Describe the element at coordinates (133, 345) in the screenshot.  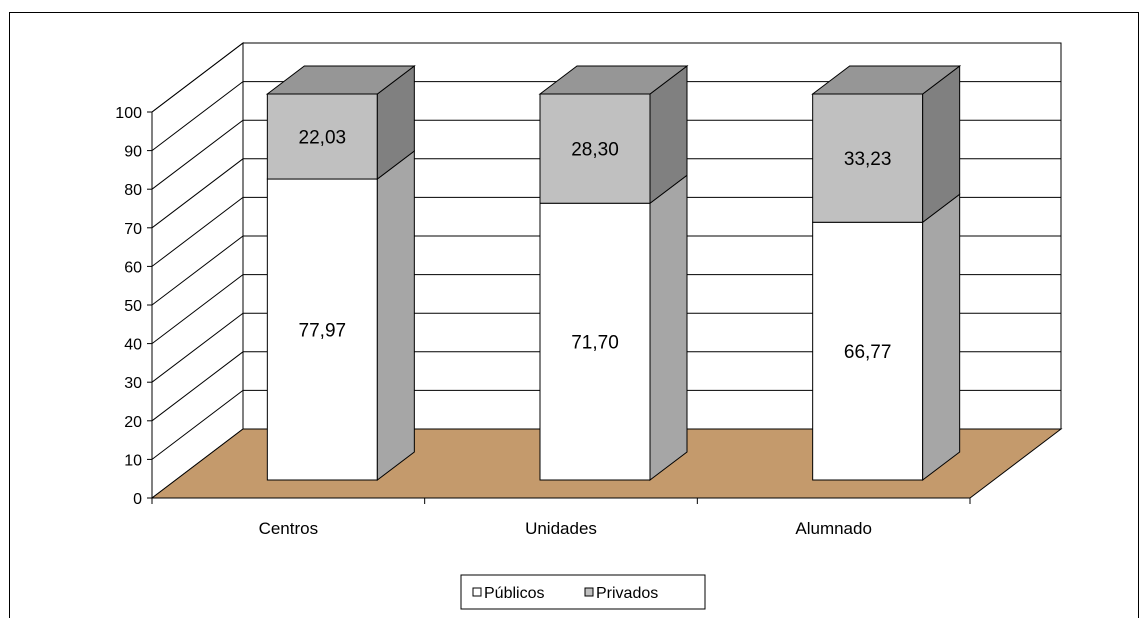
I see `y-tick-label: 40` at that location.